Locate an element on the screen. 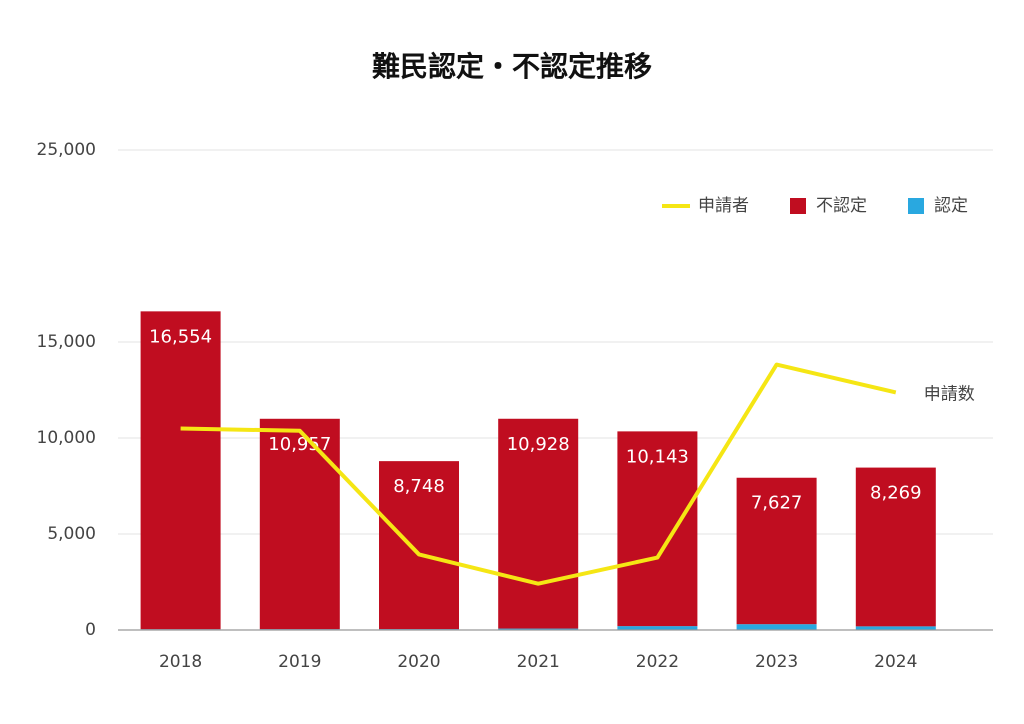  data-label: 16,554 is located at coordinates (180, 336).